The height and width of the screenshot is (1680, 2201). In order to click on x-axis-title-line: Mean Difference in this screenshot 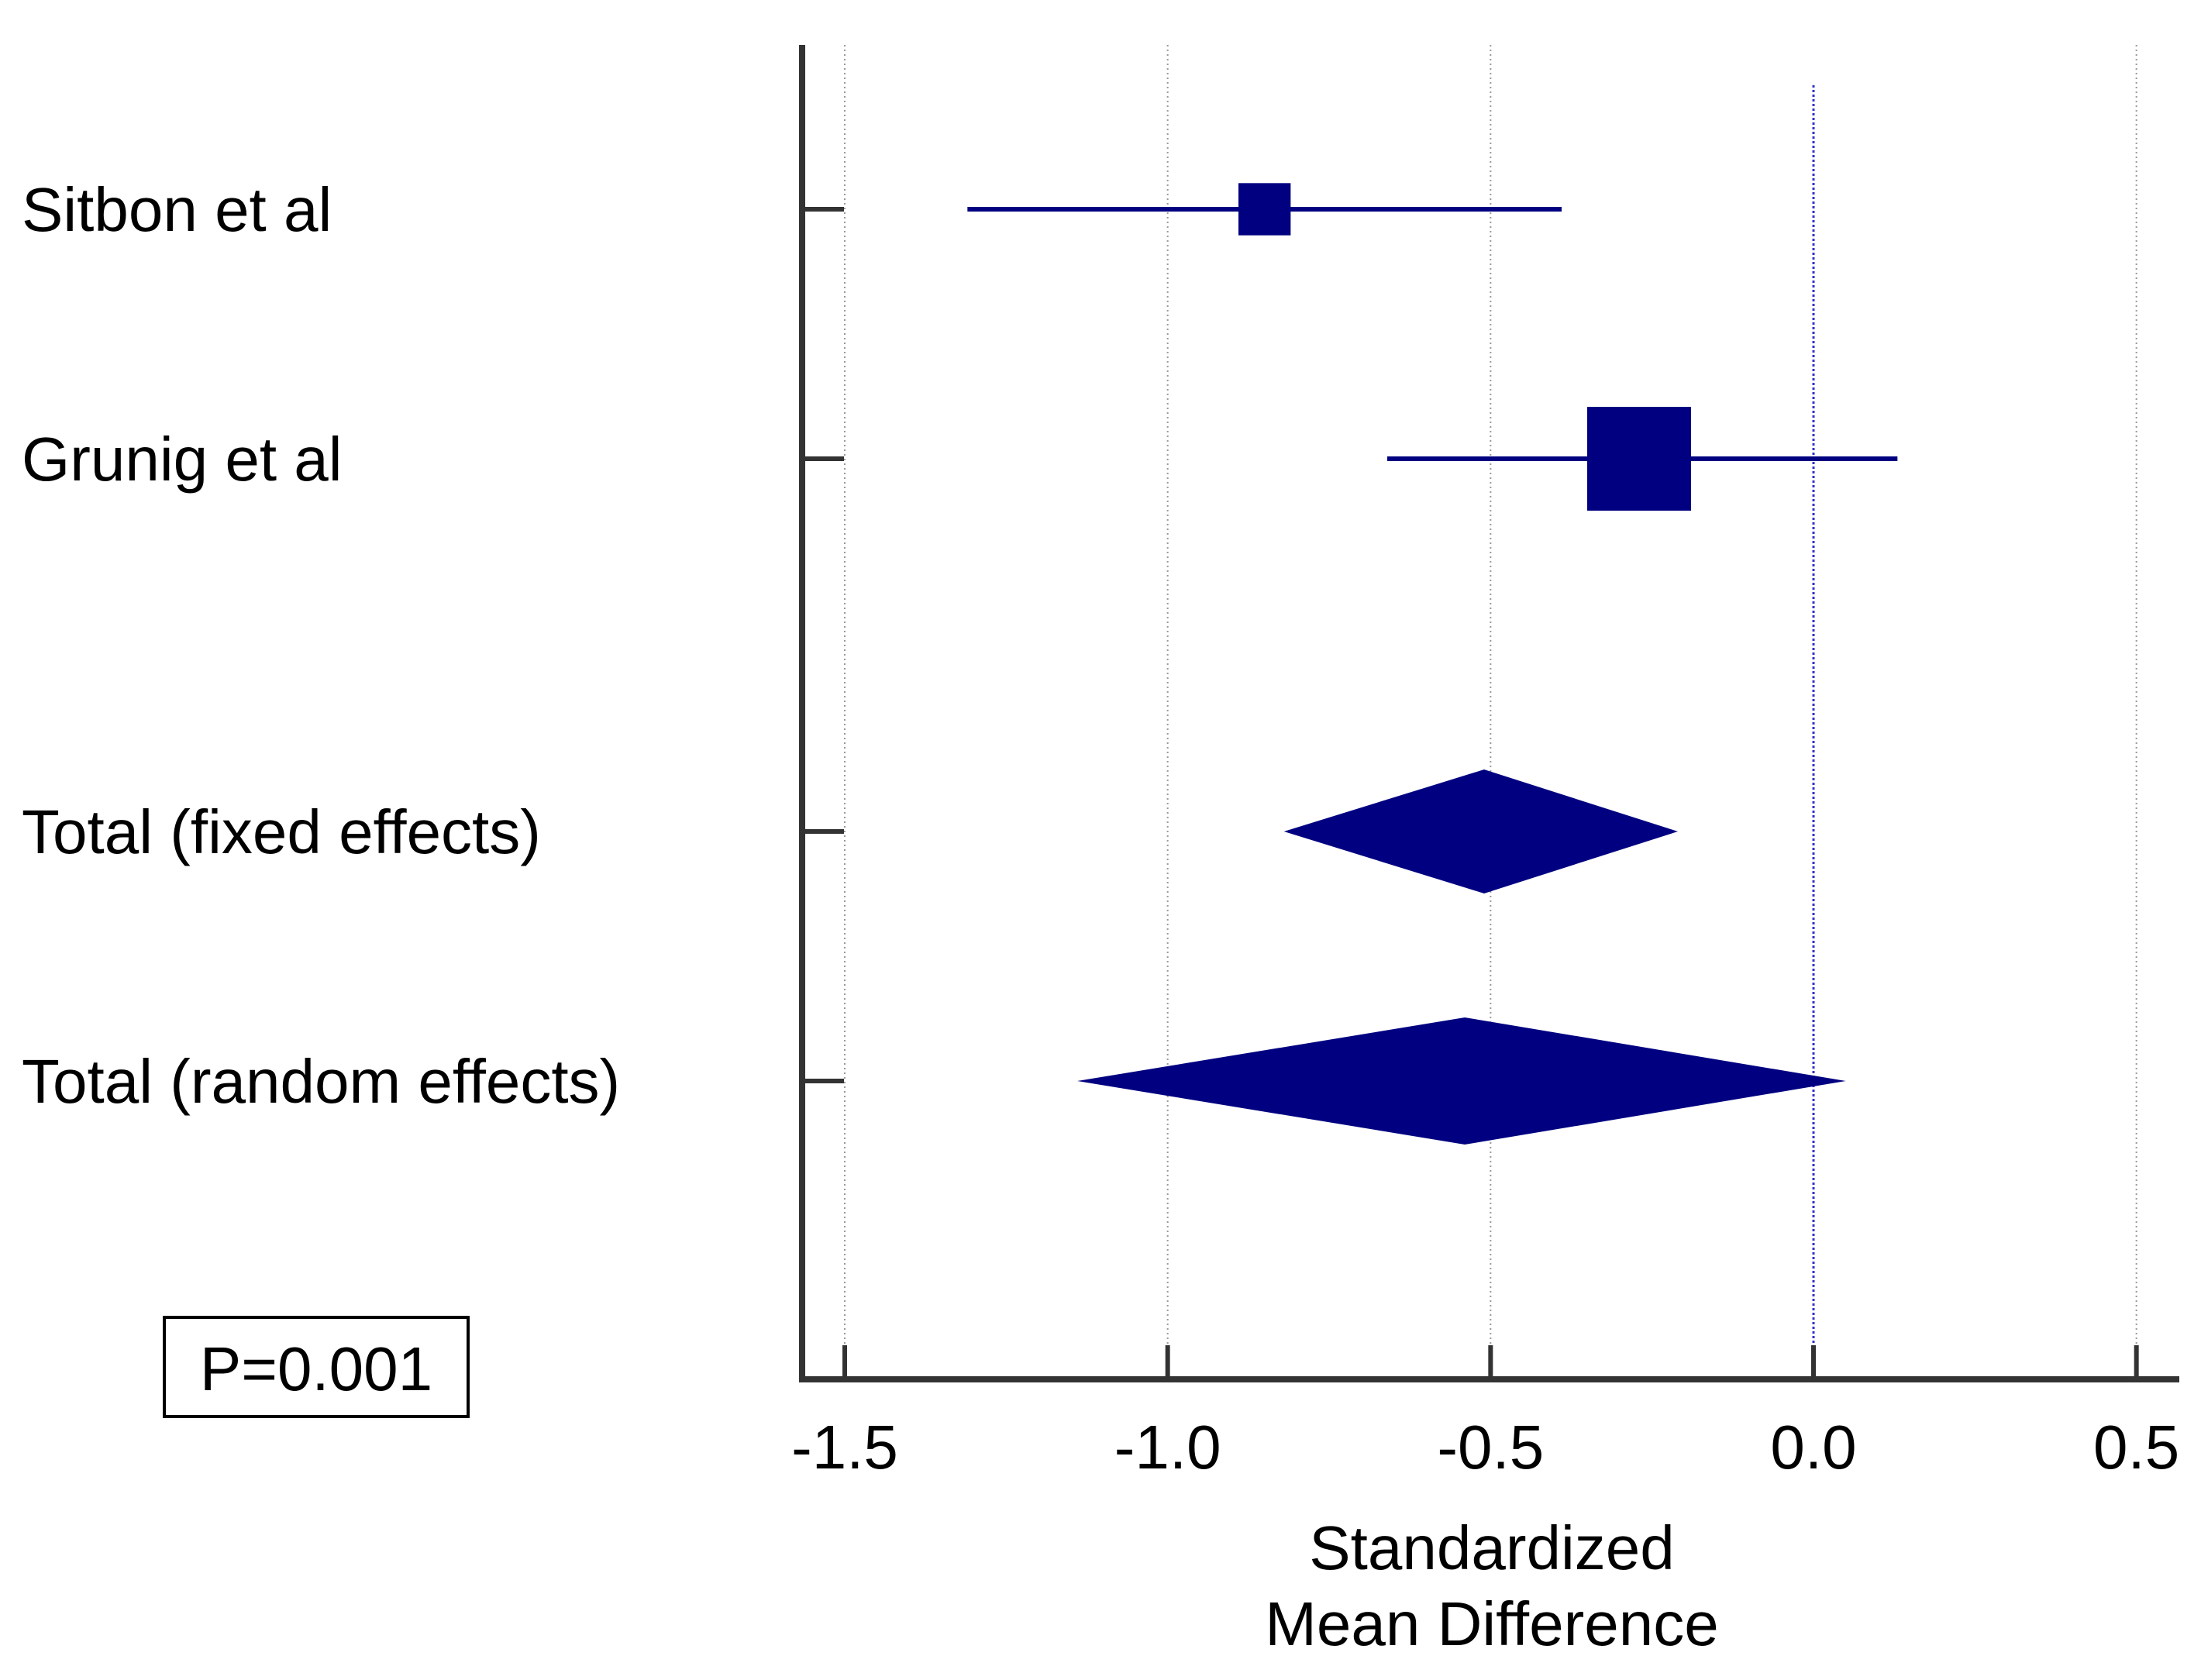, I will do `click(1492, 1624)`.